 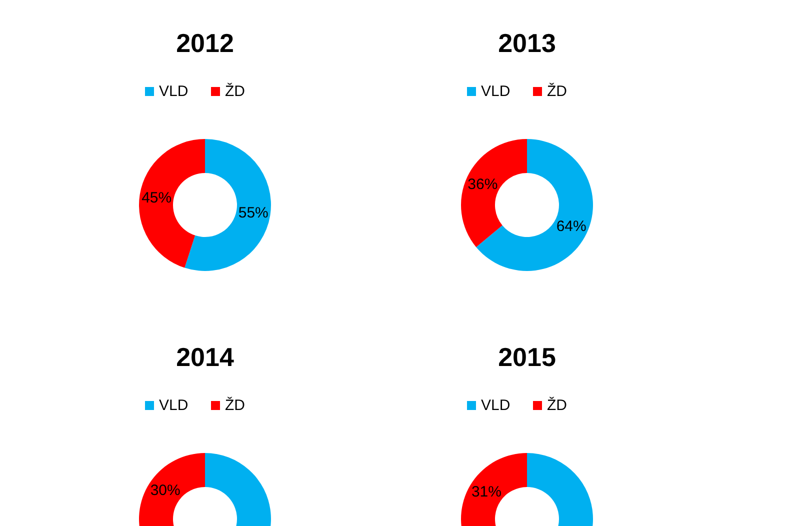 I want to click on data-label: 64%, so click(x=571, y=226).